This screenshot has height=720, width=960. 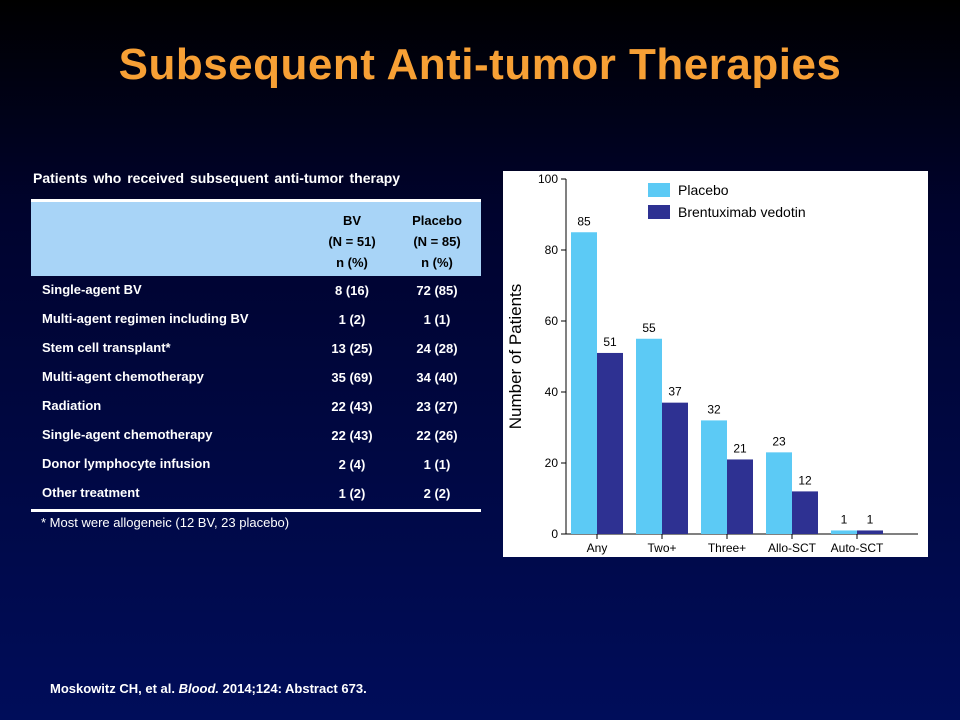 I want to click on citation-authors: Moskowitz CH, et al., so click(x=114, y=688).